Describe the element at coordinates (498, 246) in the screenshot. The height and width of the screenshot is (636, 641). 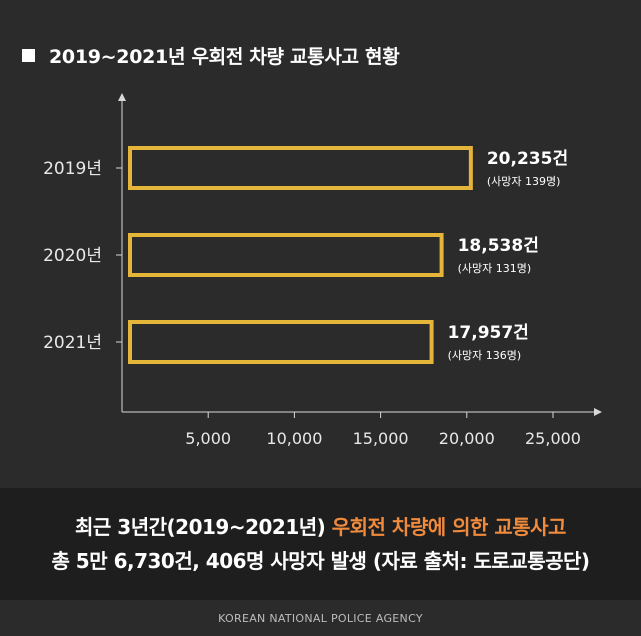
I see `data-label-value: 18,538건` at that location.